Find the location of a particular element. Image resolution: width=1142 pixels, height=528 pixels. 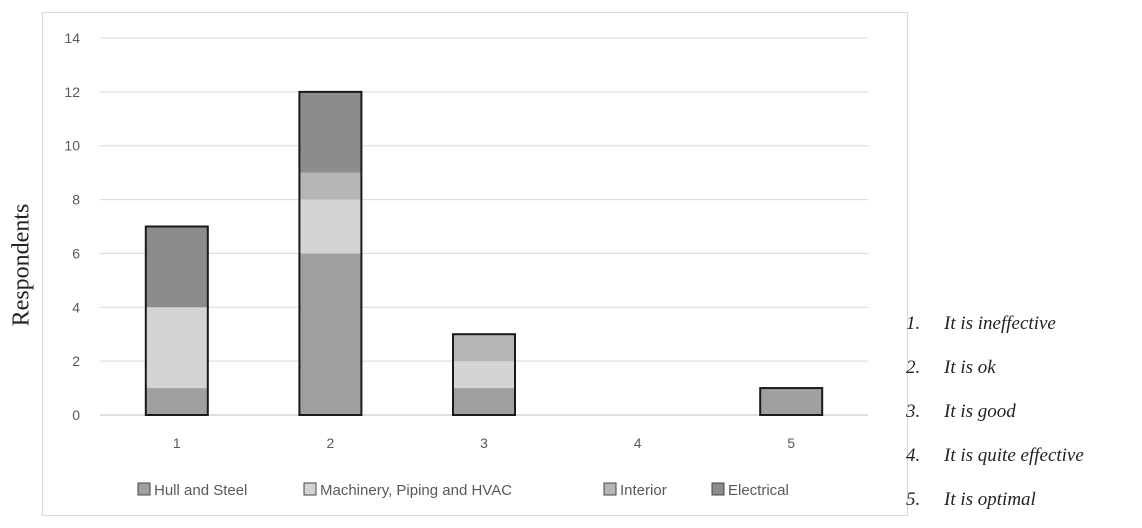

y-tick-label: 14 is located at coordinates (72, 38).